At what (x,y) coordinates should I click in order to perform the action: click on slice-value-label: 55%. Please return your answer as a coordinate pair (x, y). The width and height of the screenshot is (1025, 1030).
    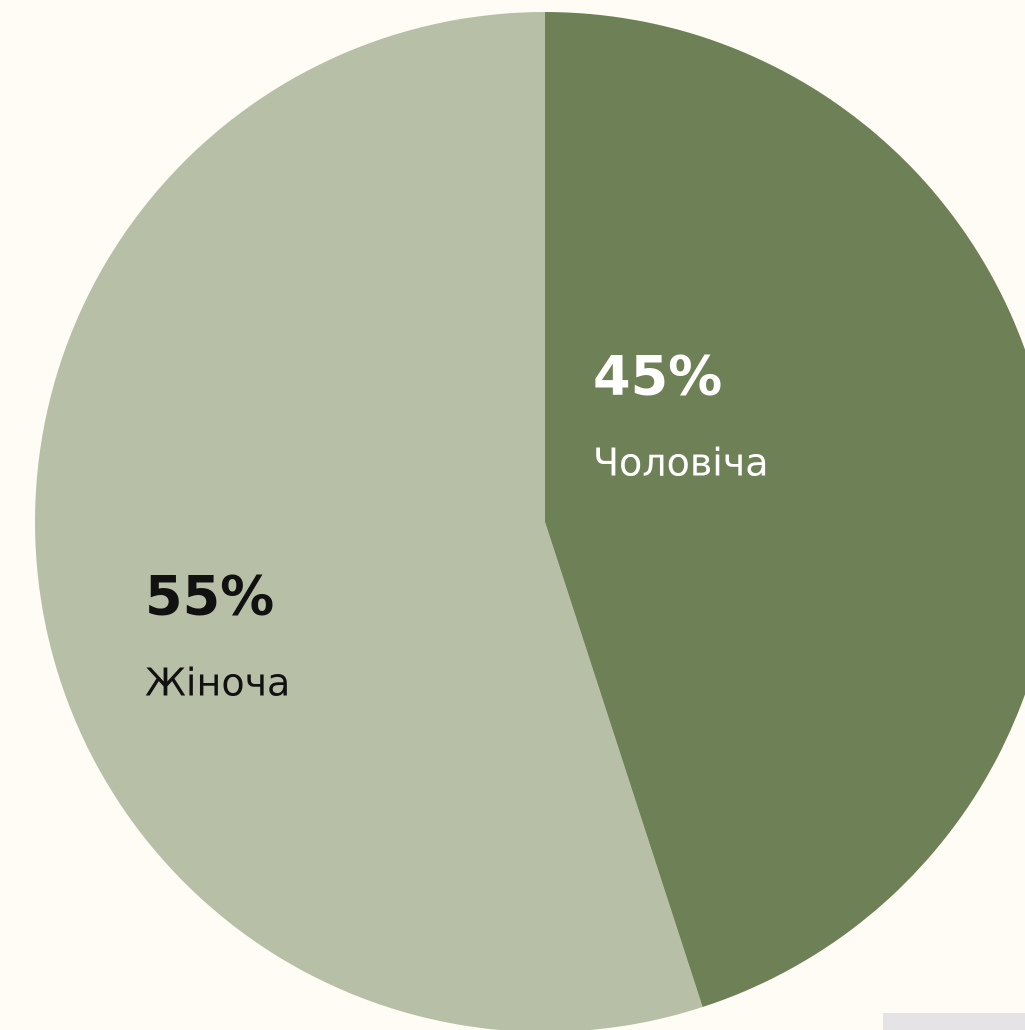
    Looking at the image, I should click on (209, 596).